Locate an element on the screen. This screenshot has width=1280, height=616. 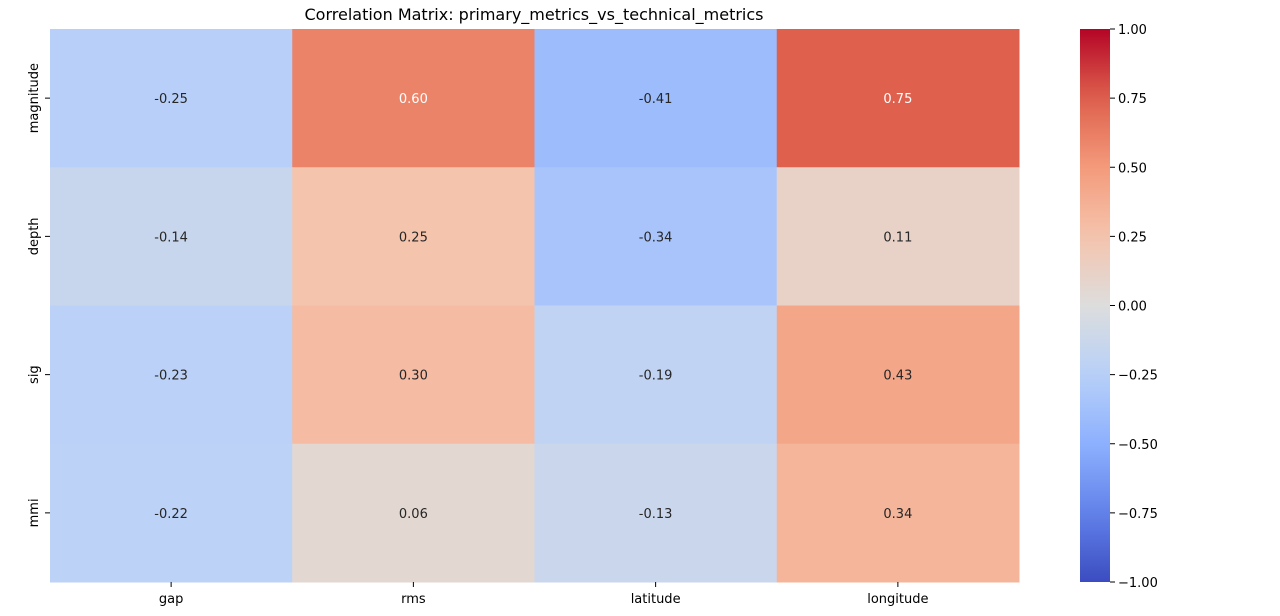
cell-value-label: 0.75 is located at coordinates (897, 99).